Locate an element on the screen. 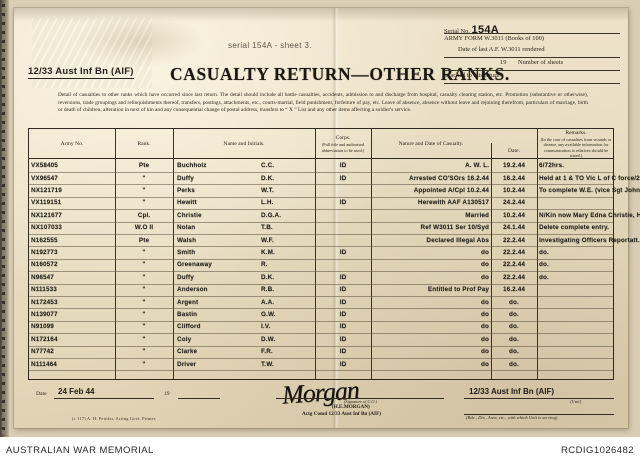  cell-date: 24.1.44 is located at coordinates (514, 228).